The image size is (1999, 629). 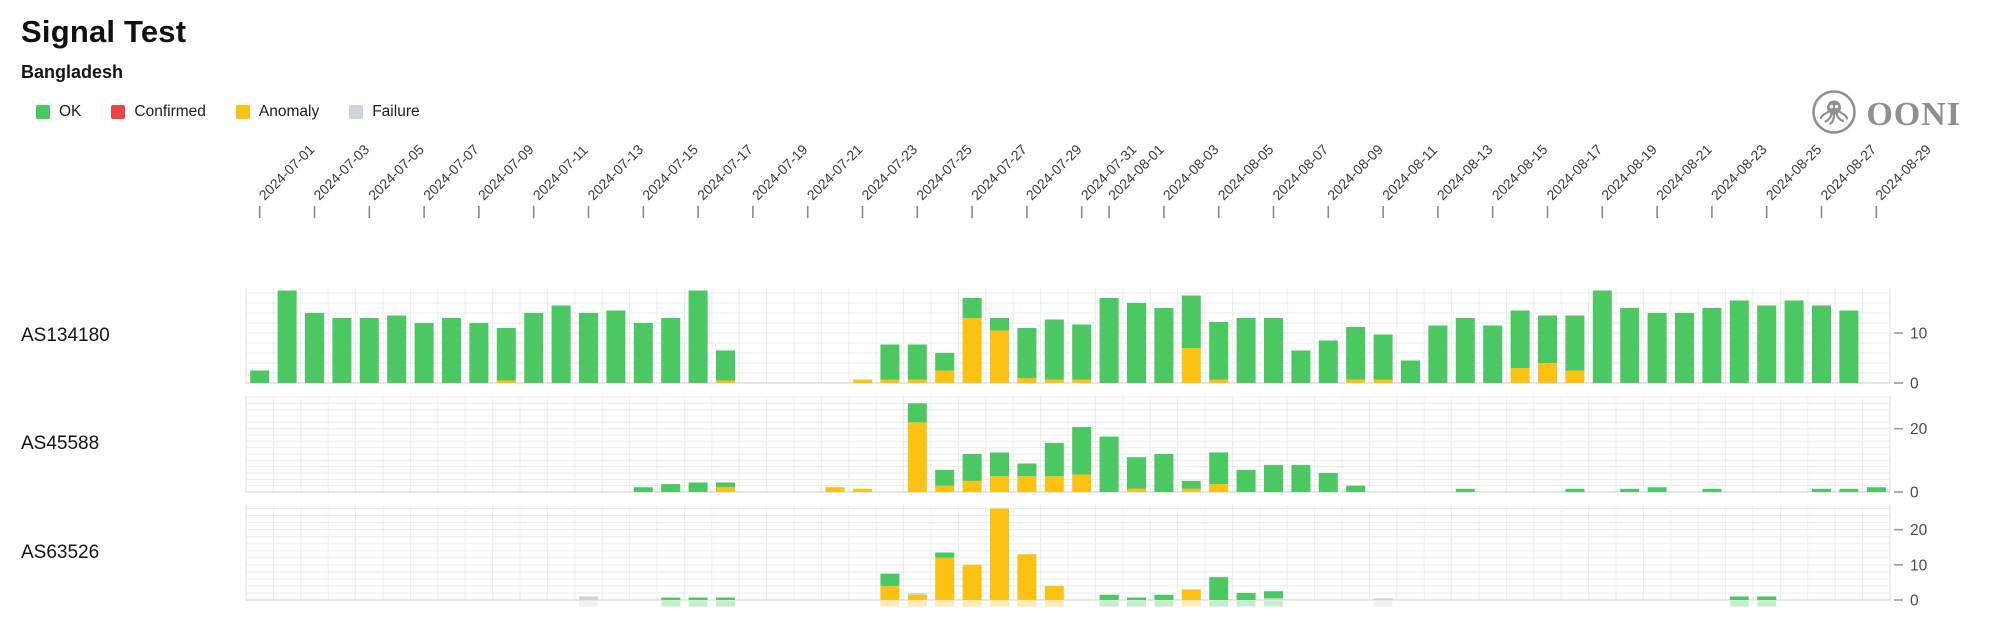 What do you see at coordinates (698, 487) in the screenshot?
I see `bar-AS45588-2024-07-17-ok` at bounding box center [698, 487].